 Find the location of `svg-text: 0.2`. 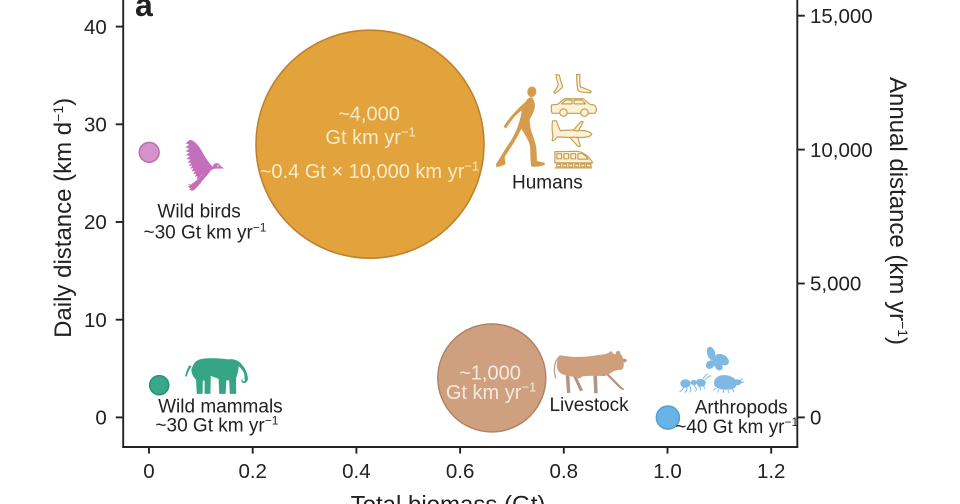

svg-text: 0.2 is located at coordinates (252, 471).